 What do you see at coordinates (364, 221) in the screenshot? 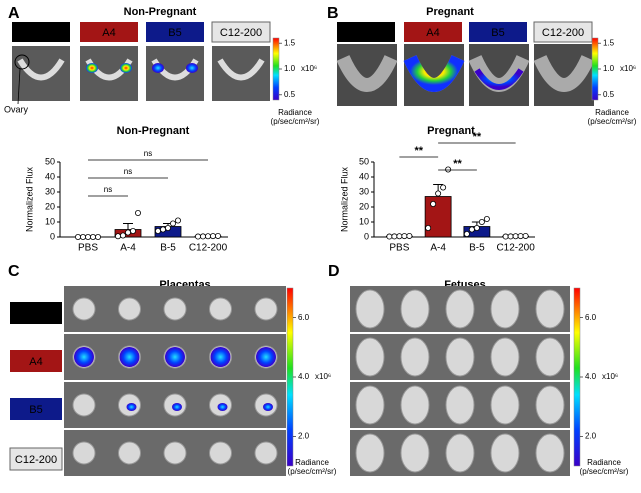
I see `y-tick-label: 10` at bounding box center [364, 221].